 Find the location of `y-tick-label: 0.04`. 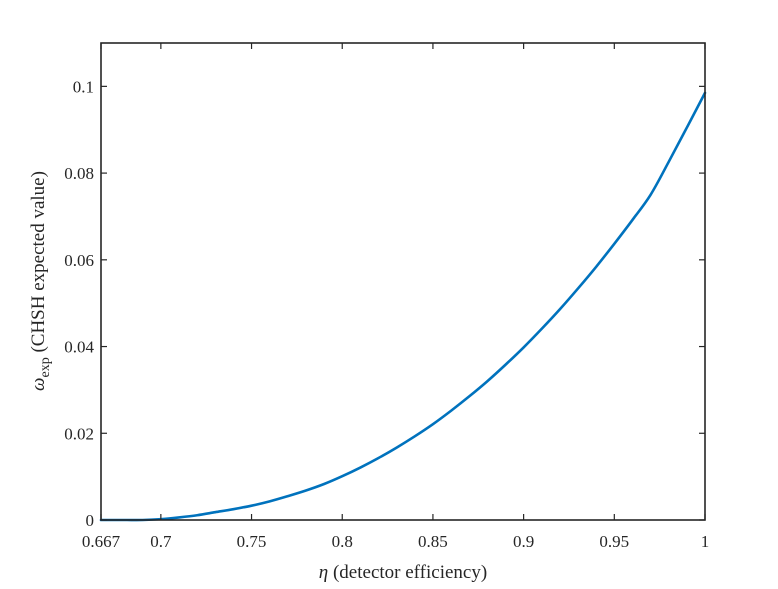

y-tick-label: 0.04 is located at coordinates (79, 347).